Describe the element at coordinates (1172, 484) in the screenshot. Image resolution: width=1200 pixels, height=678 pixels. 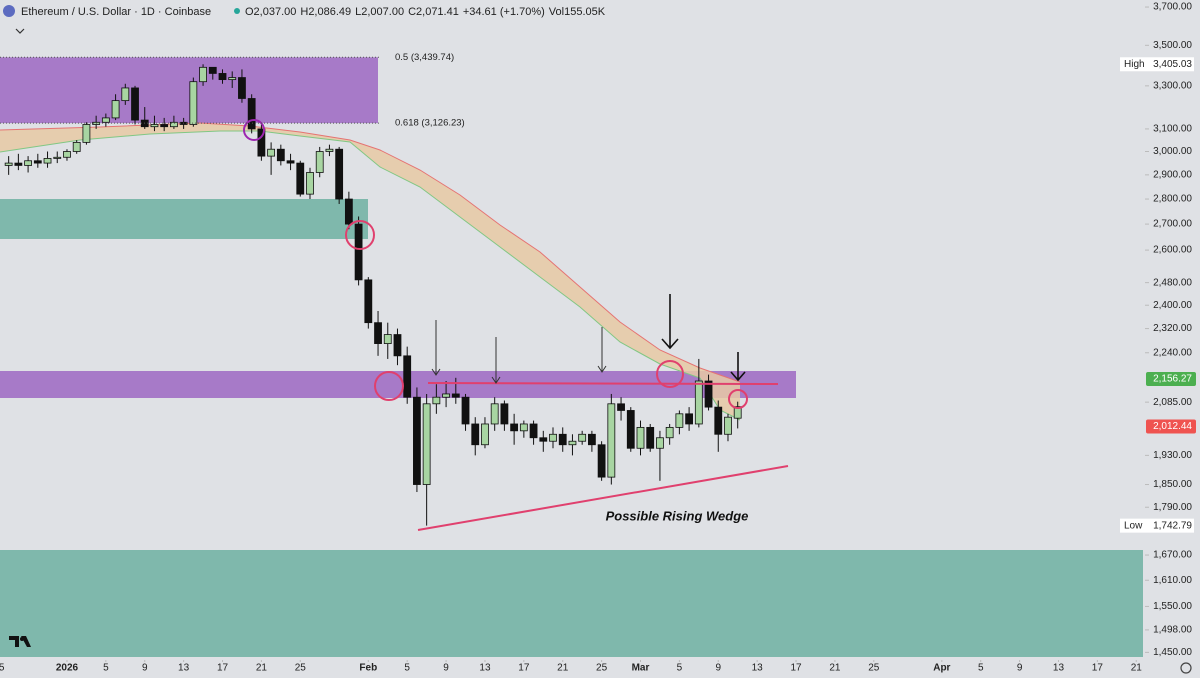
I see `y-tick-label: 1,850.00` at that location.